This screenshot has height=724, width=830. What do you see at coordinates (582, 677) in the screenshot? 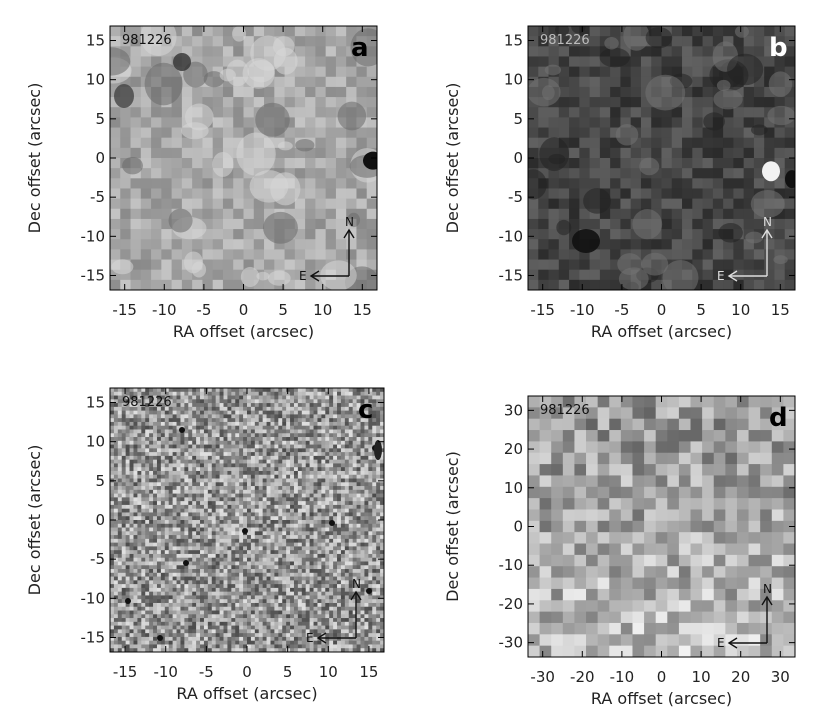
I see `x-tick-label: -20` at bounding box center [582, 677].